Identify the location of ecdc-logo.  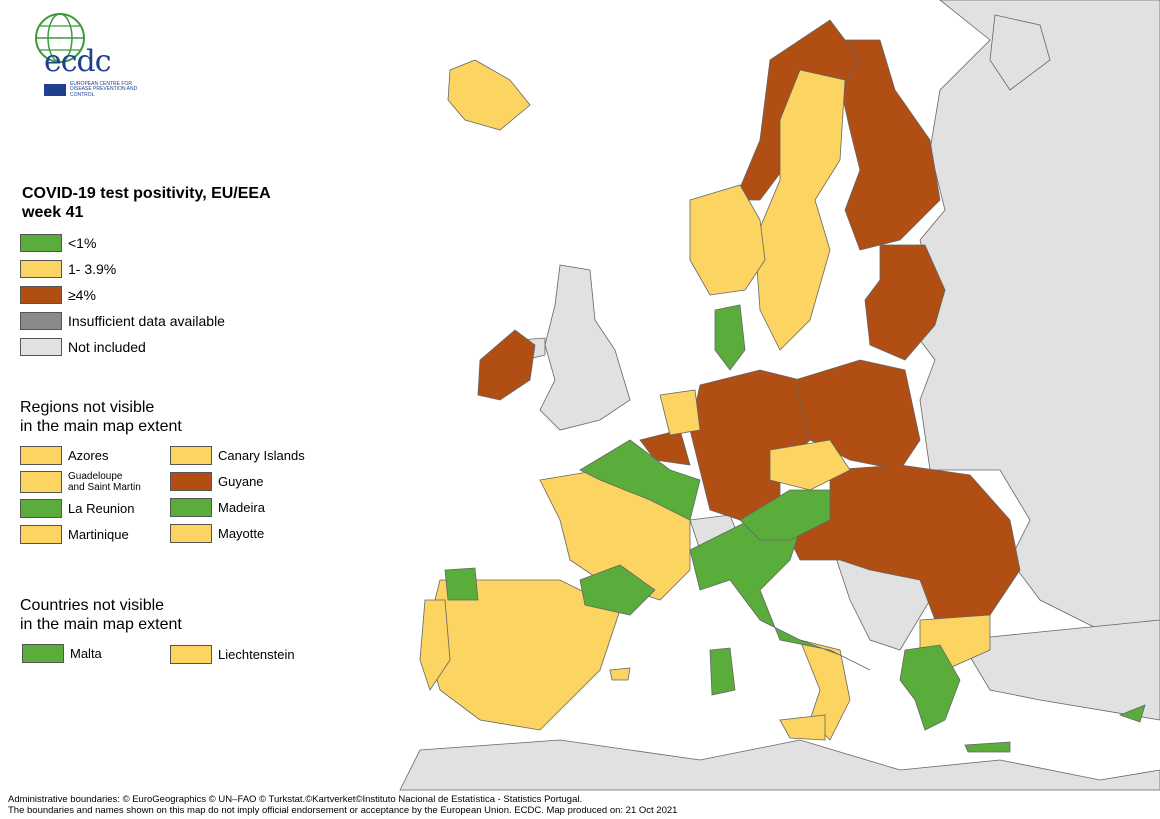
(82, 56).